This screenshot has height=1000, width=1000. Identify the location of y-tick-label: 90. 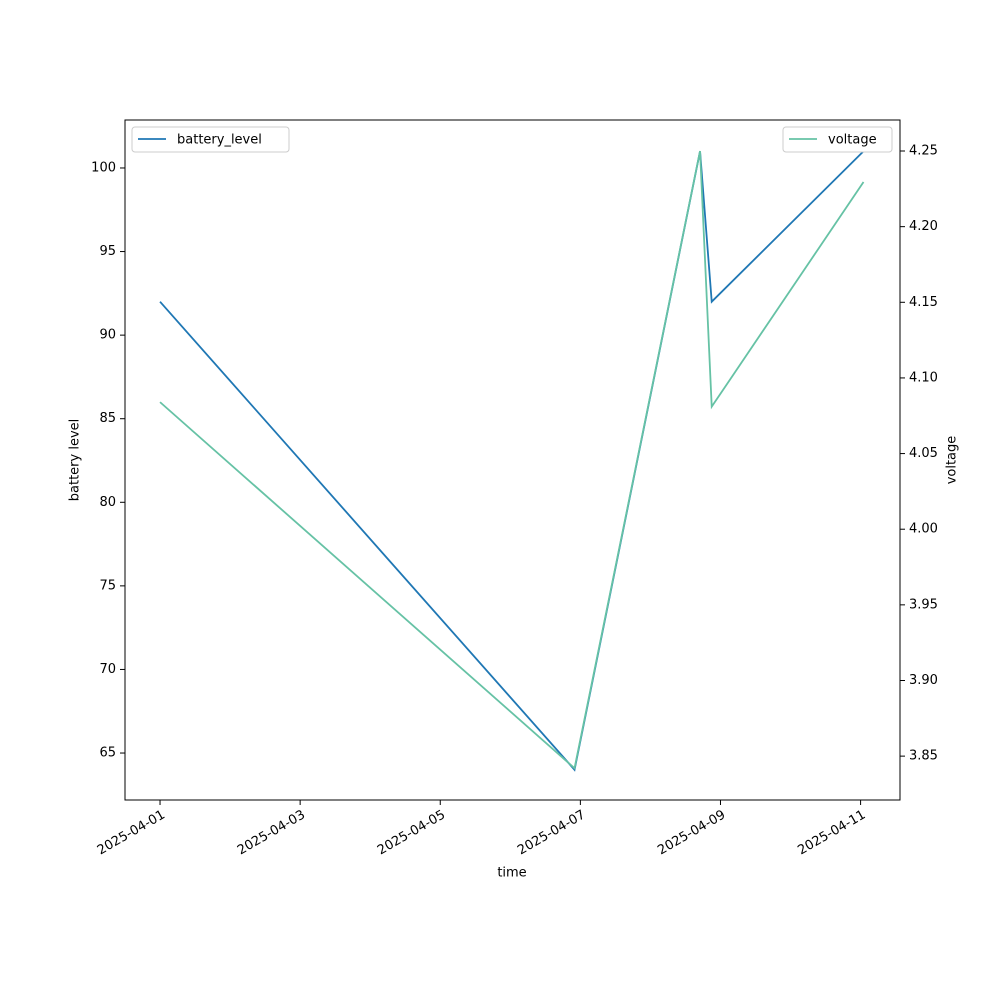
(107, 335).